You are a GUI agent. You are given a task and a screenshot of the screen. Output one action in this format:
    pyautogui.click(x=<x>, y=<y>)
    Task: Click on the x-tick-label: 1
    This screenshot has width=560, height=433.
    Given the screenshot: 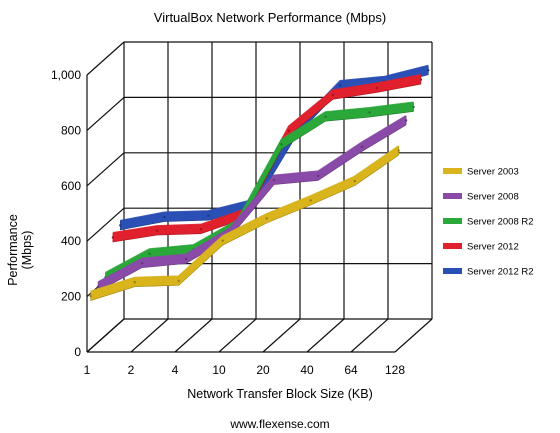 What is the action you would take?
    pyautogui.click(x=87, y=370)
    